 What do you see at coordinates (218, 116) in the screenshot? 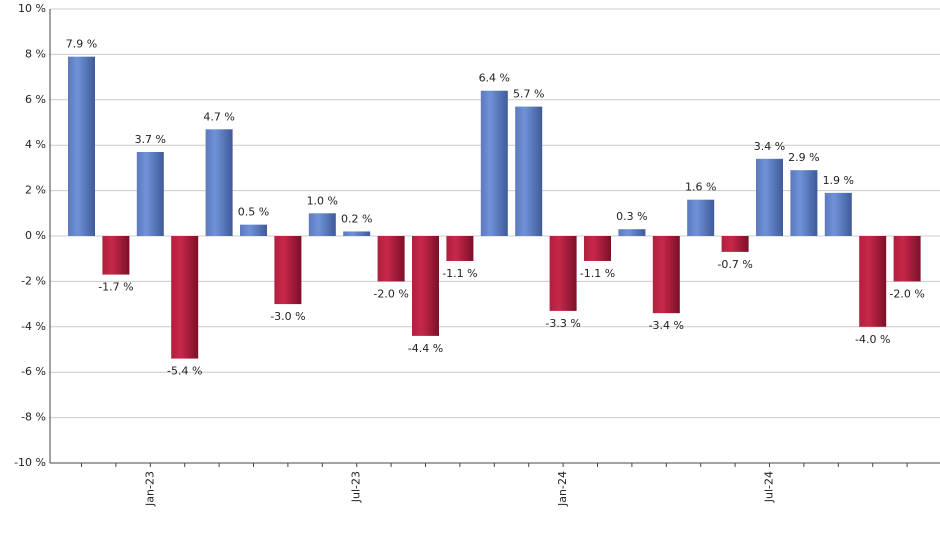
I see `value-label: 4.7 %` at bounding box center [218, 116].